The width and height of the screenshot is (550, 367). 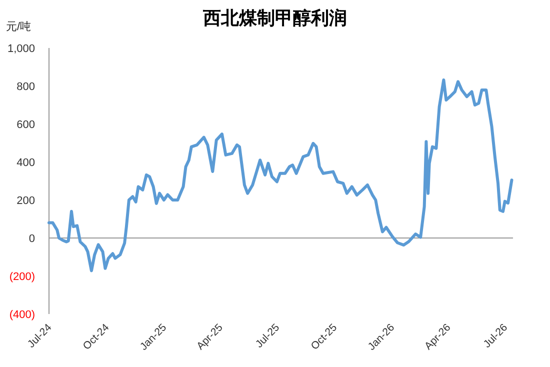 What do you see at coordinates (25, 200) in the screenshot?
I see `y-tick-label: 200` at bounding box center [25, 200].